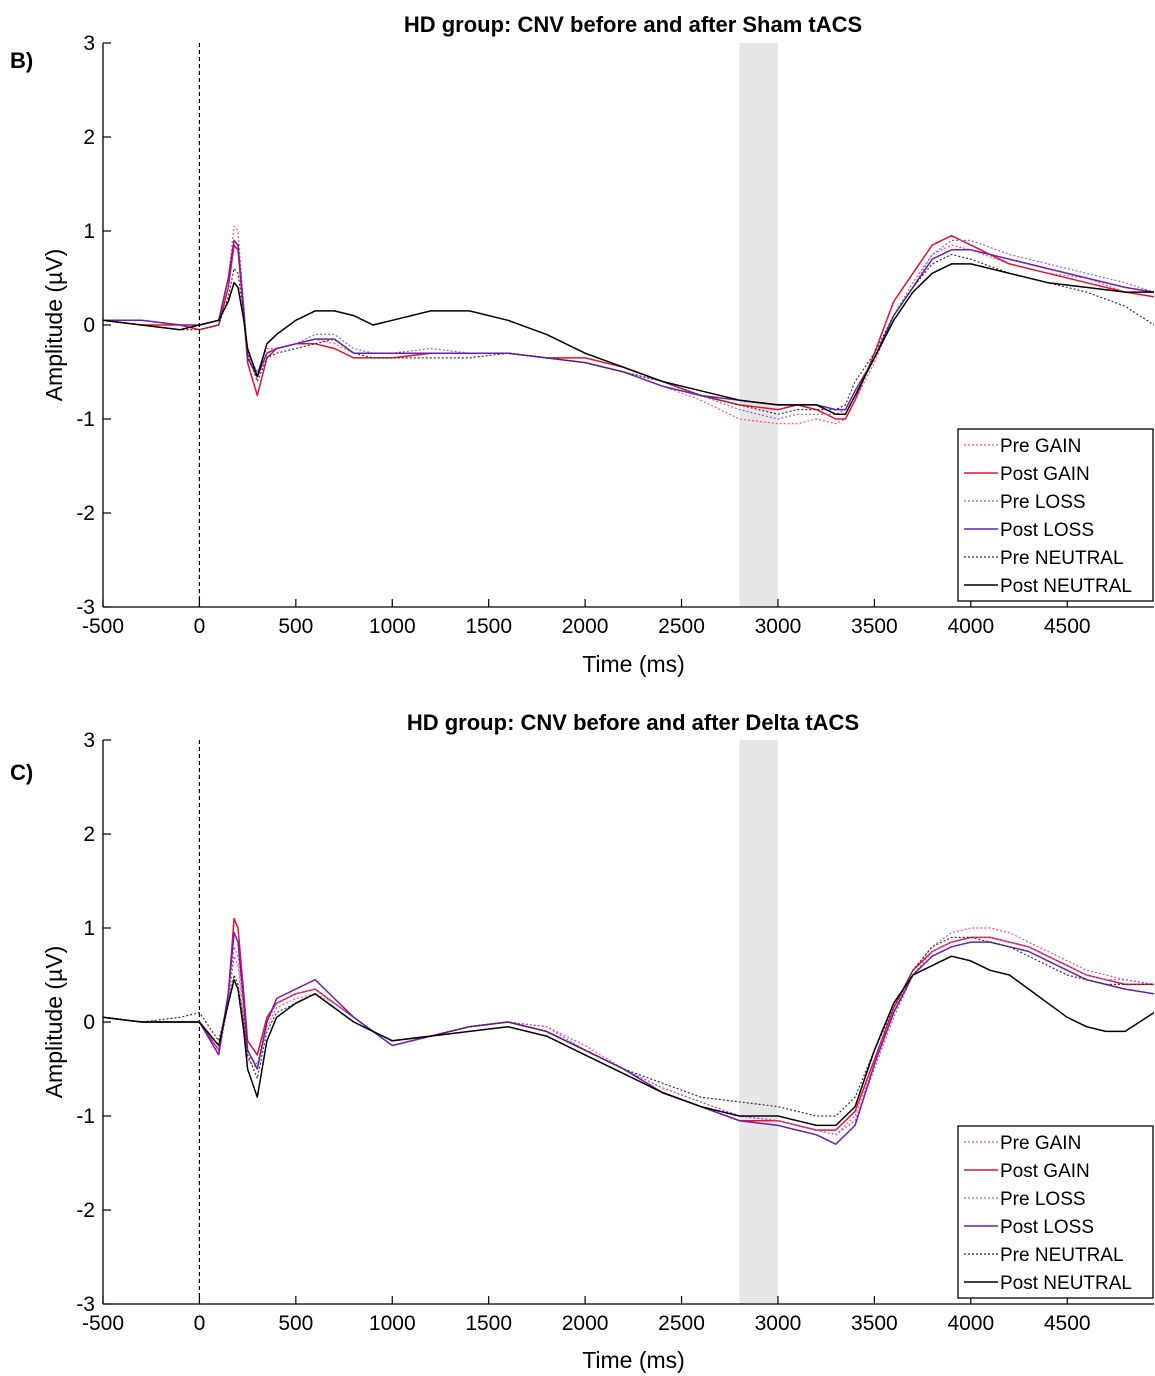 The height and width of the screenshot is (1376, 1155). What do you see at coordinates (22, 772) in the screenshot?
I see `panel-label-c: C)` at bounding box center [22, 772].